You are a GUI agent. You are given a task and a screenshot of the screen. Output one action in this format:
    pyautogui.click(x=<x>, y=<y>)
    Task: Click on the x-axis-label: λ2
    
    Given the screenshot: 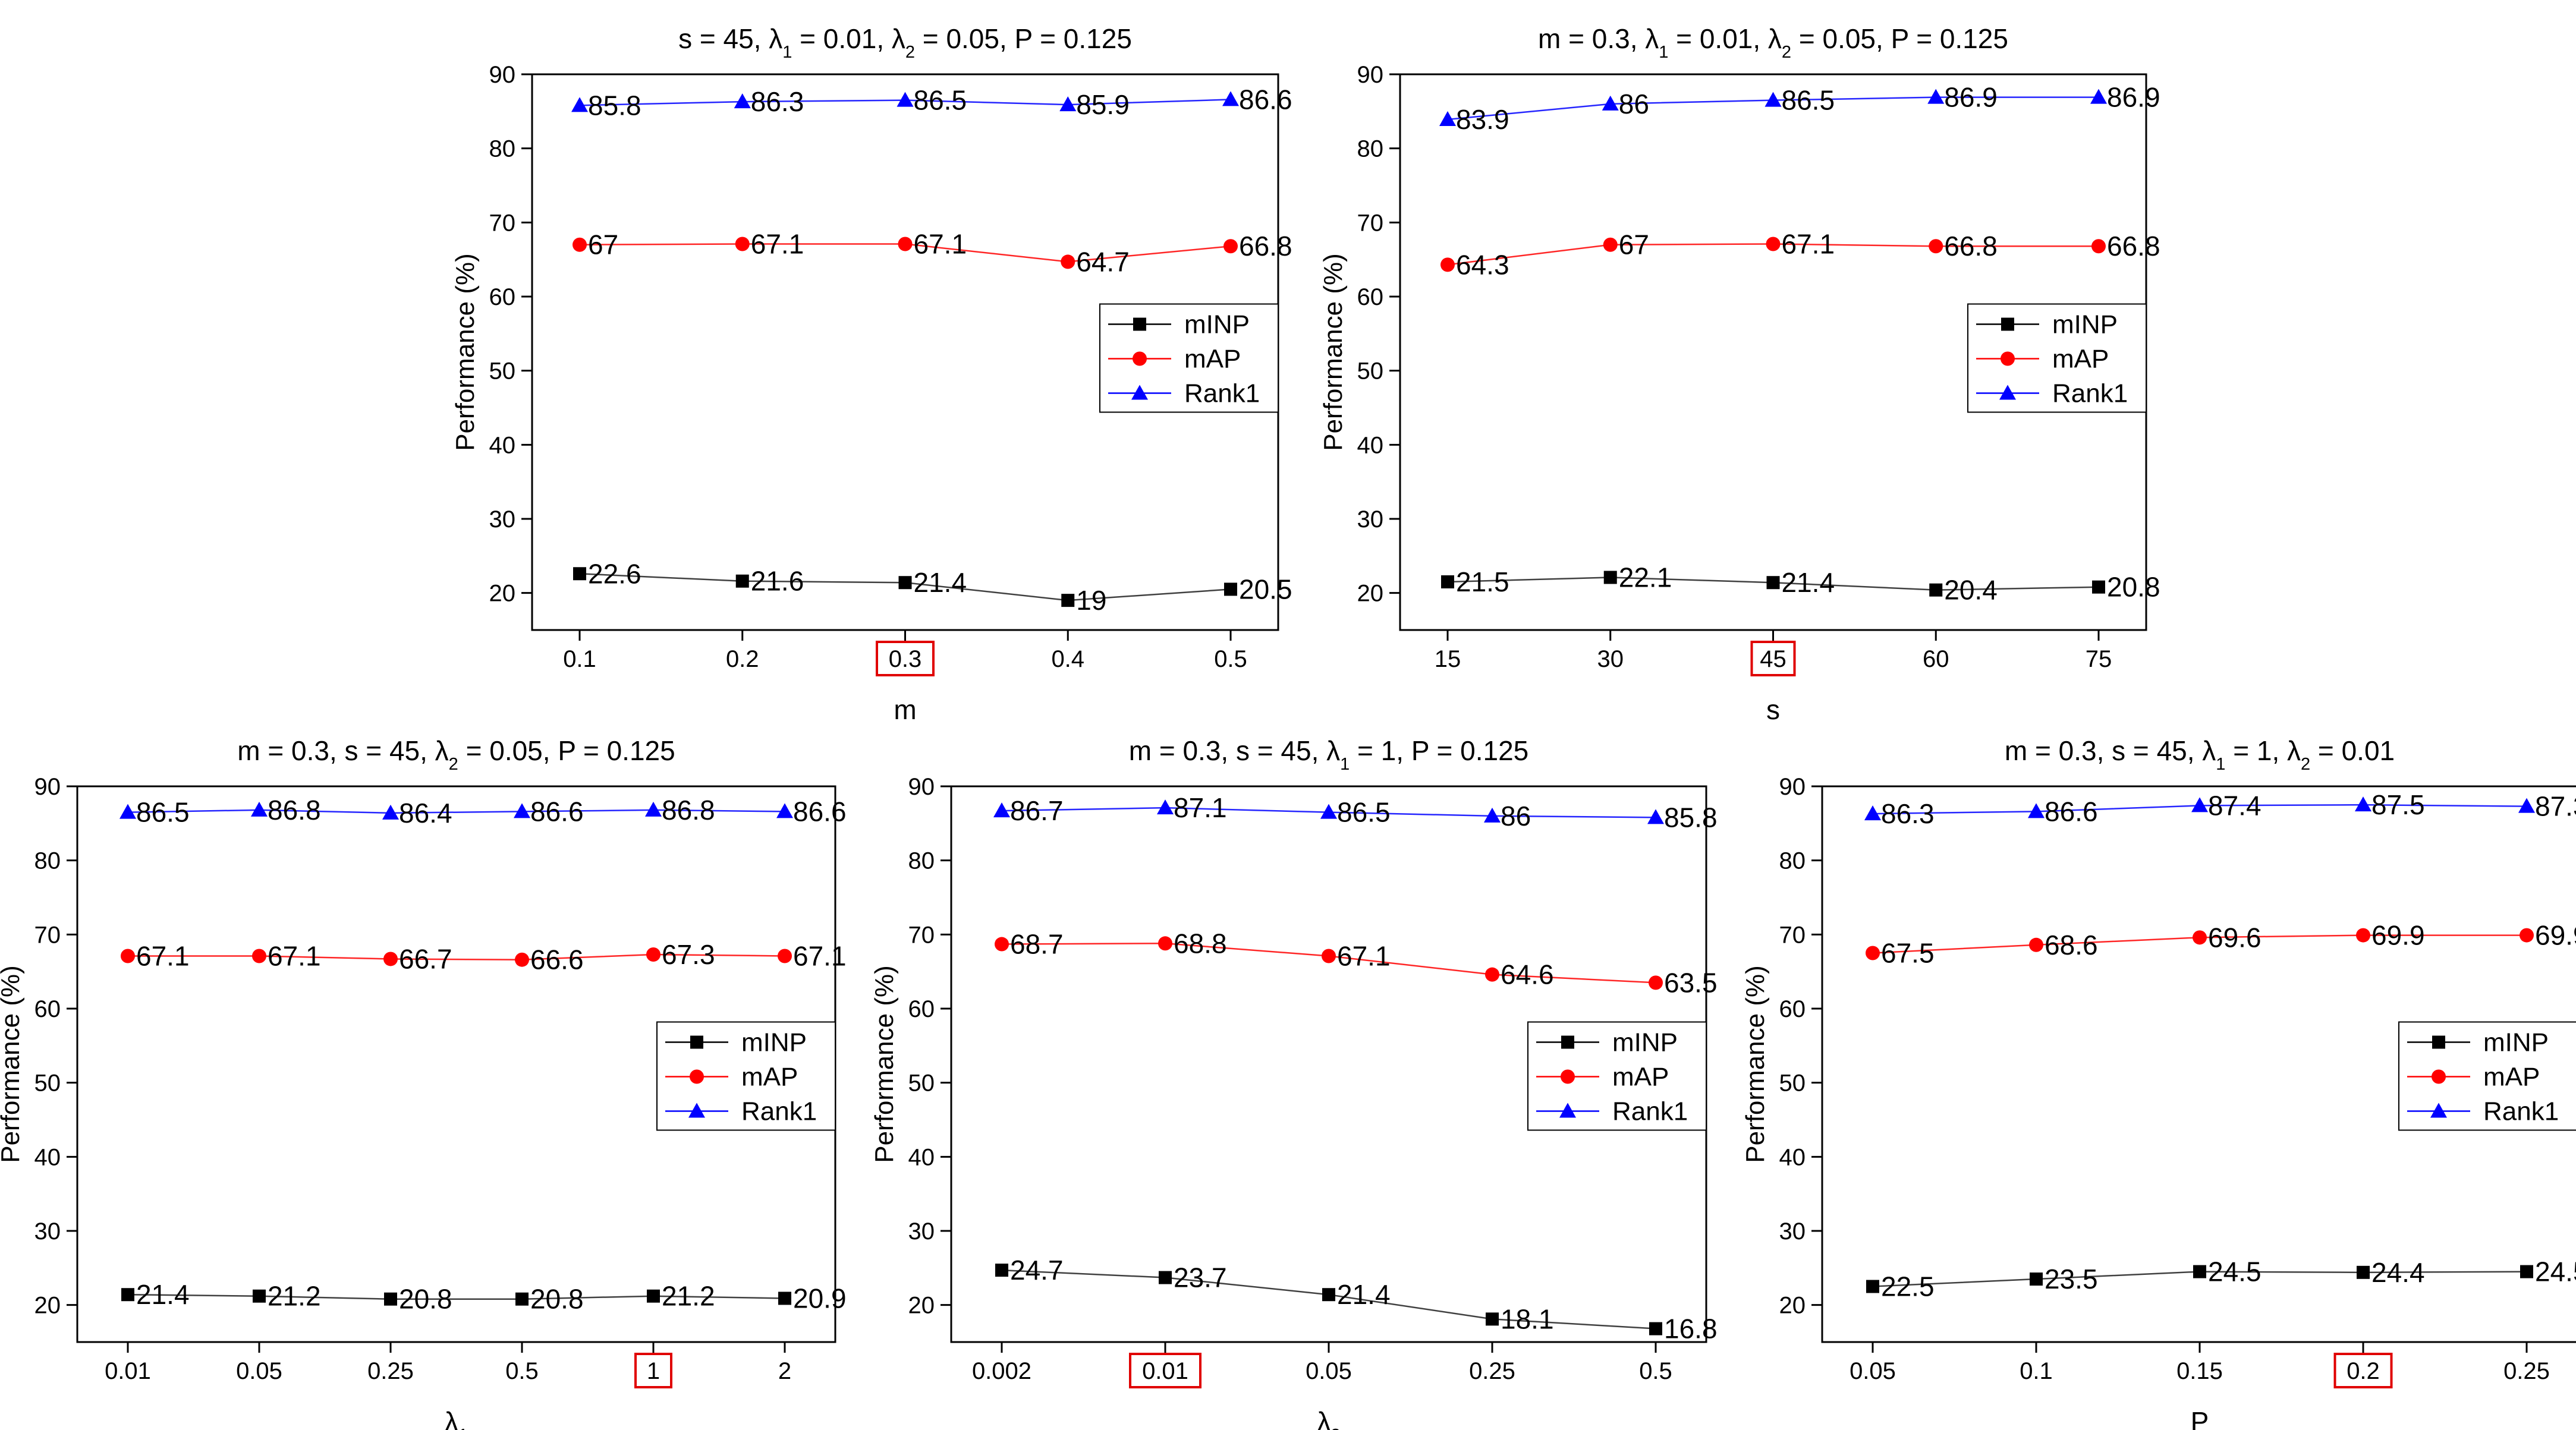 What is the action you would take?
    pyautogui.click(x=1328, y=1418)
    